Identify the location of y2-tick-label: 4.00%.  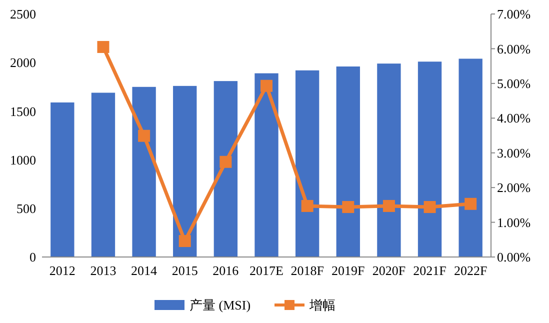
(514, 118).